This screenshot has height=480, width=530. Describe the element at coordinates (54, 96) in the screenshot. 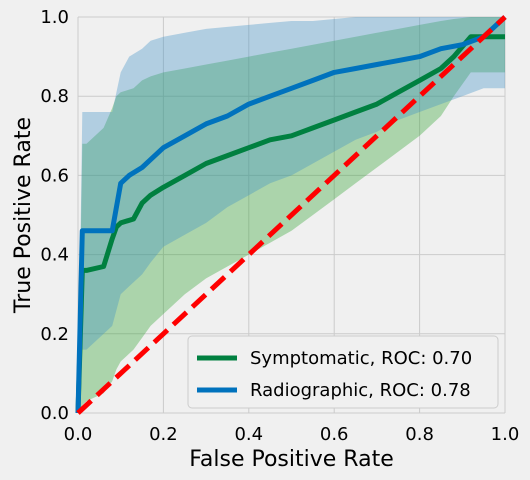

I see `y-tick-label: 0.8` at that location.